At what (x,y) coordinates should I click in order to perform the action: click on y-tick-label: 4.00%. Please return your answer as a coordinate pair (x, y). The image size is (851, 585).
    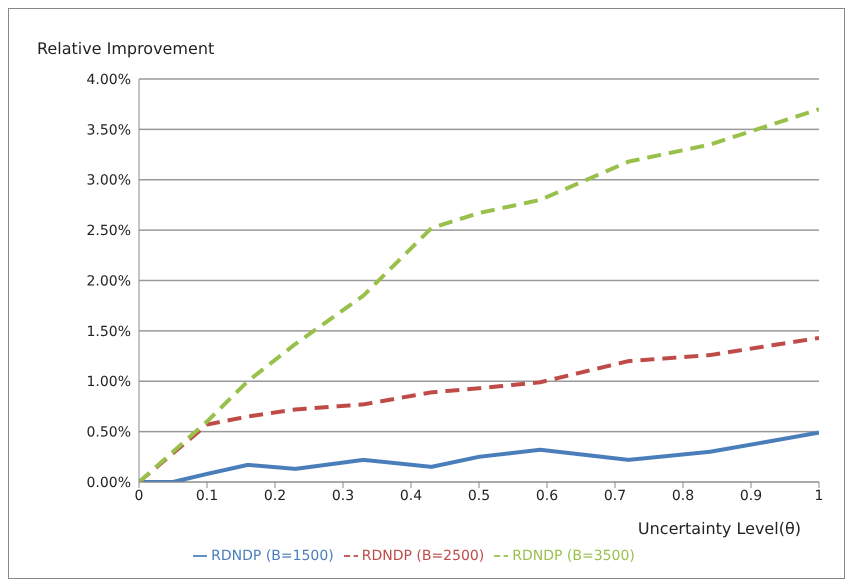
    Looking at the image, I should click on (108, 80).